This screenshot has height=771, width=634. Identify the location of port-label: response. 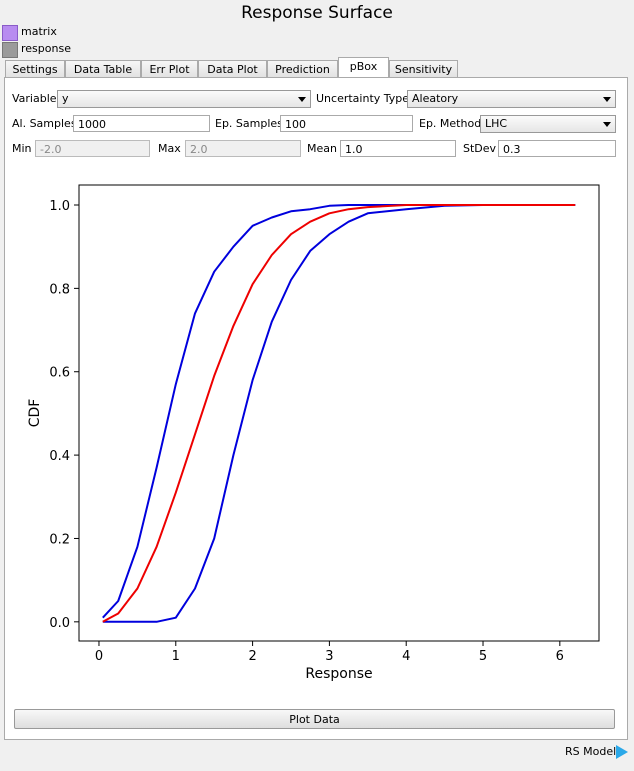
(46, 48).